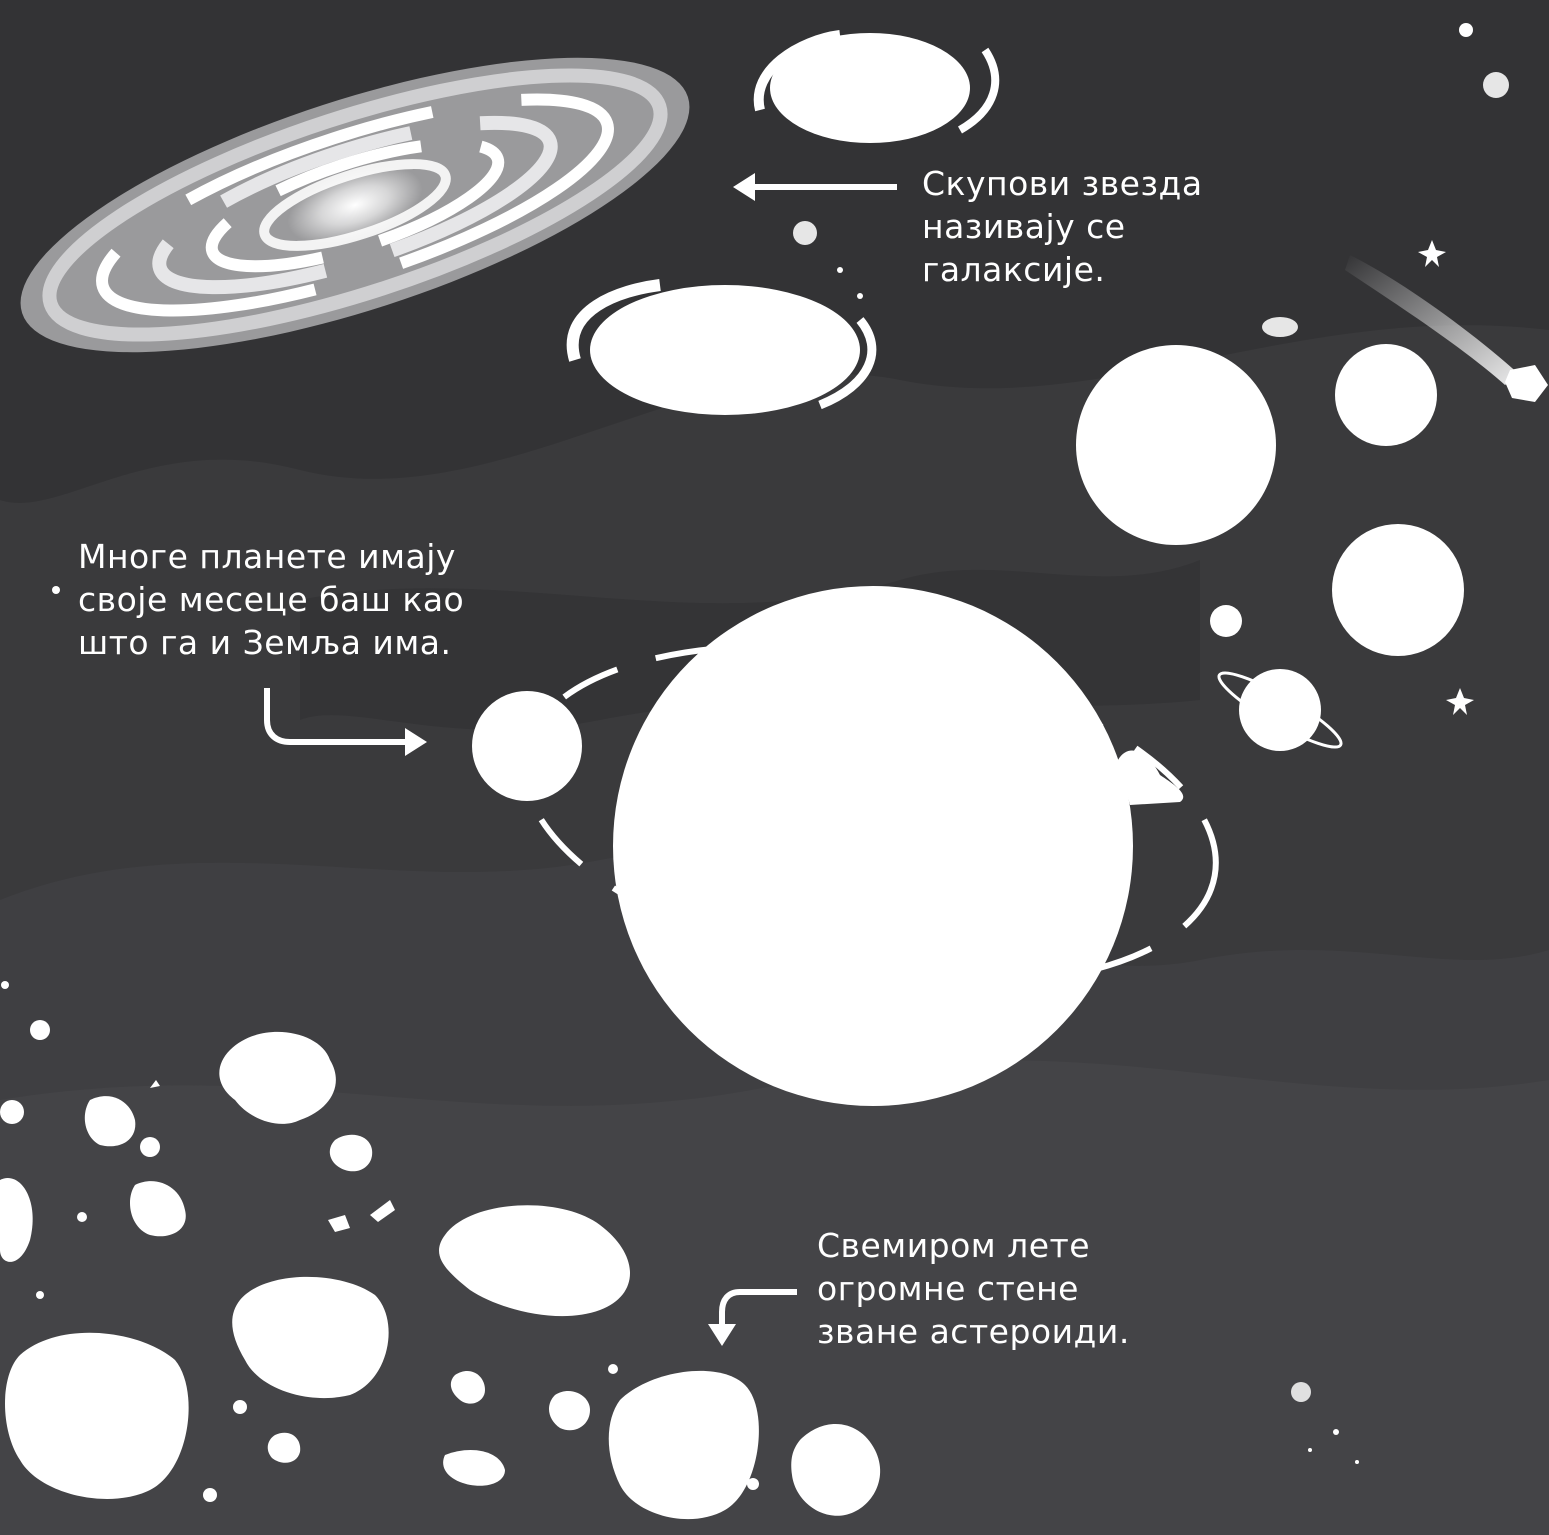 The image size is (1549, 1535). Describe the element at coordinates (873, 846) in the screenshot. I see `large-planet-icon` at that location.